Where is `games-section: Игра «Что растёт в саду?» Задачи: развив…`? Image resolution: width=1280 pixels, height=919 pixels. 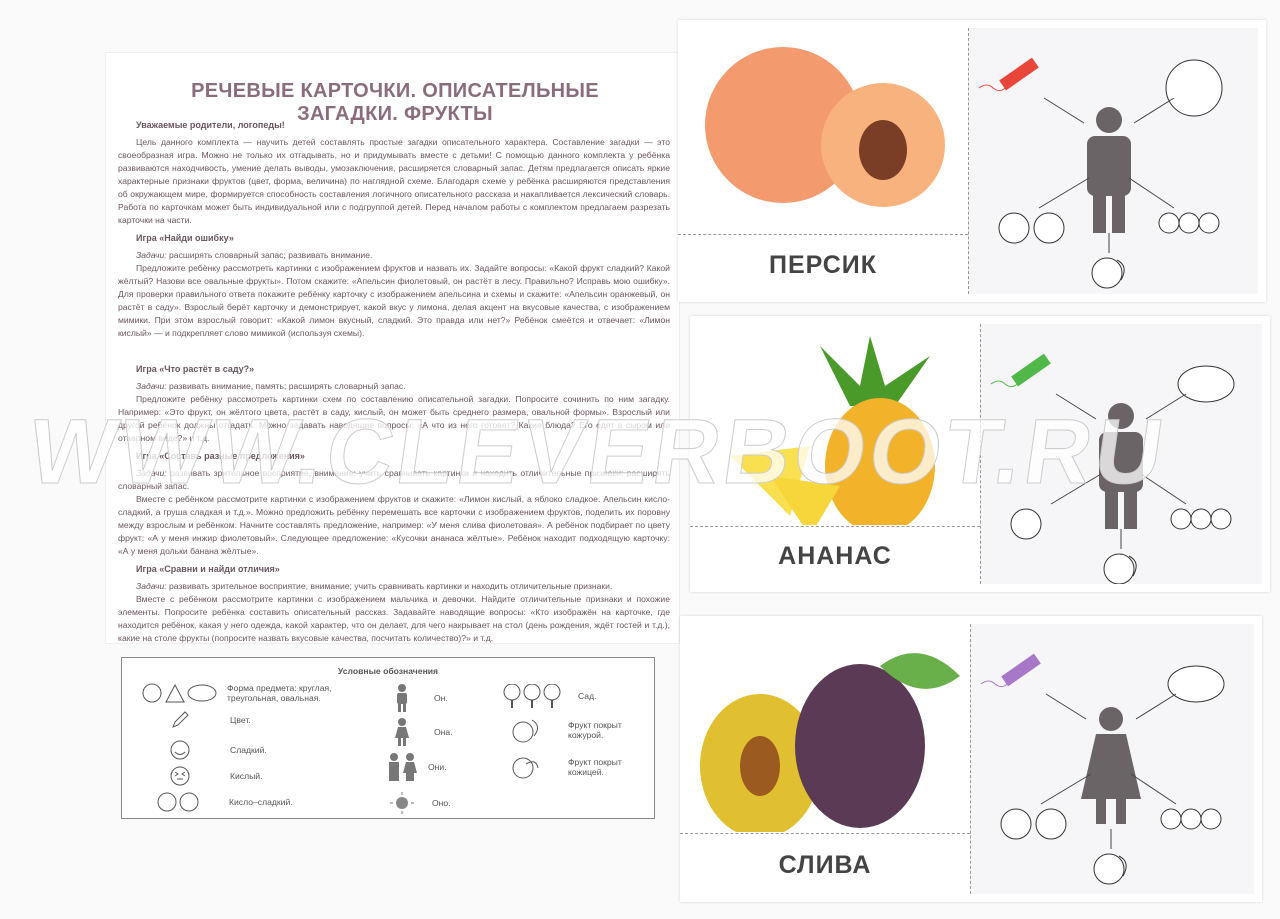 games-section: Игра «Что растёт в саду?» Задачи: развив… is located at coordinates (394, 501).